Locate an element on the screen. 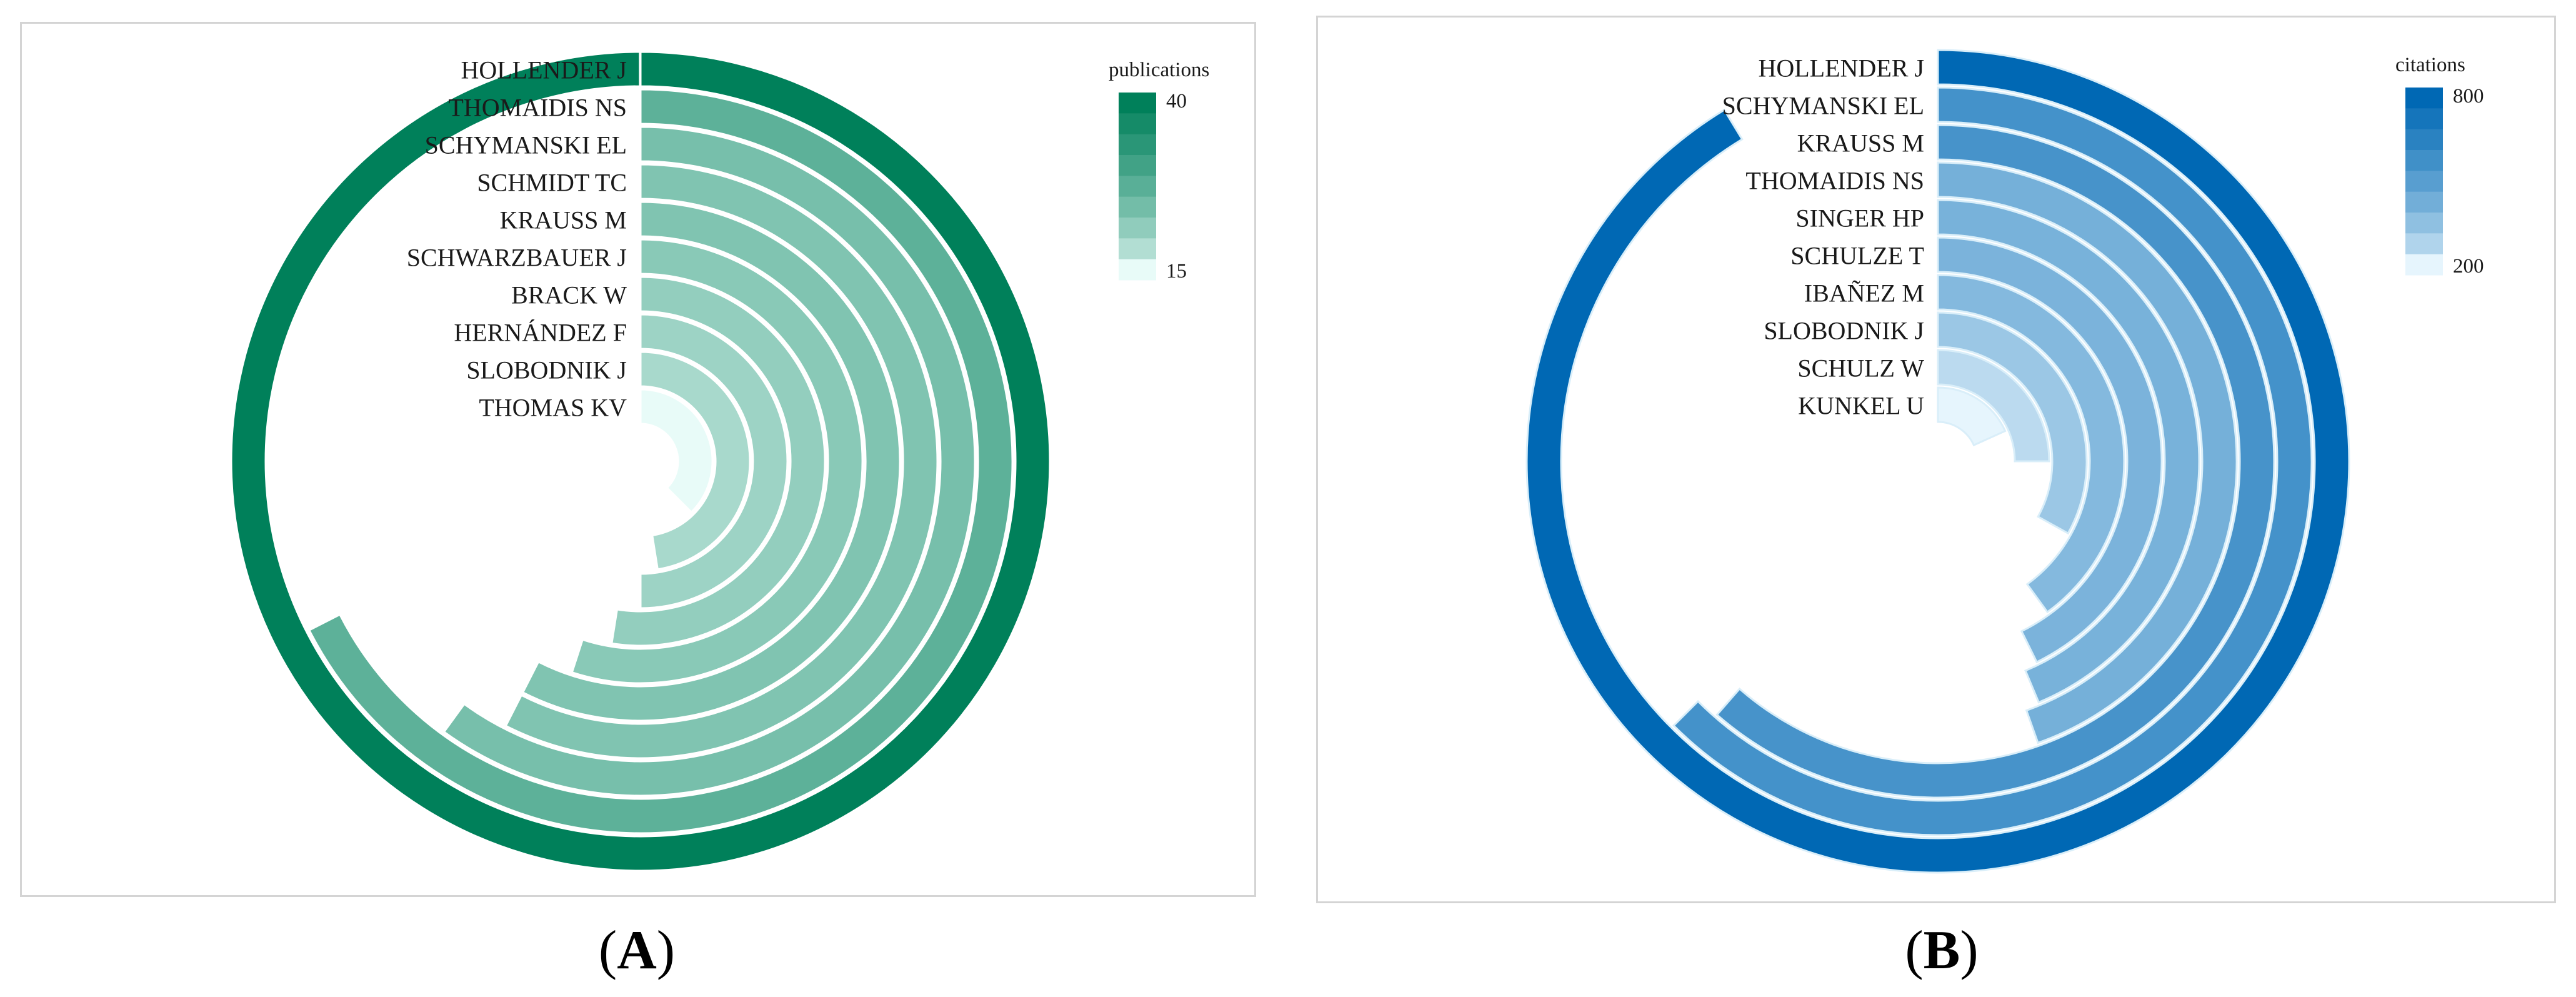 The image size is (2576, 997). category-label-3: KRAUSS M is located at coordinates (1860, 143).